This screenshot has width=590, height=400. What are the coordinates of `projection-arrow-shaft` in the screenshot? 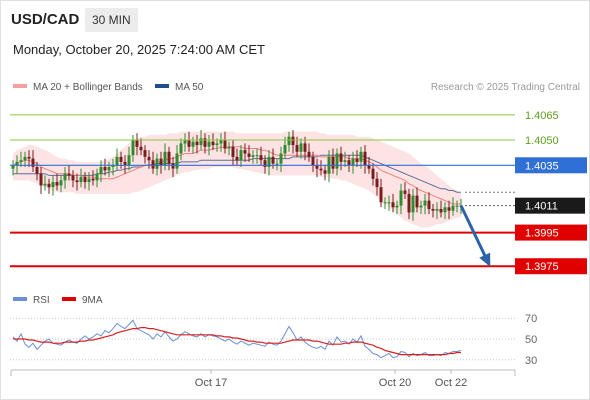 It's located at (475, 235).